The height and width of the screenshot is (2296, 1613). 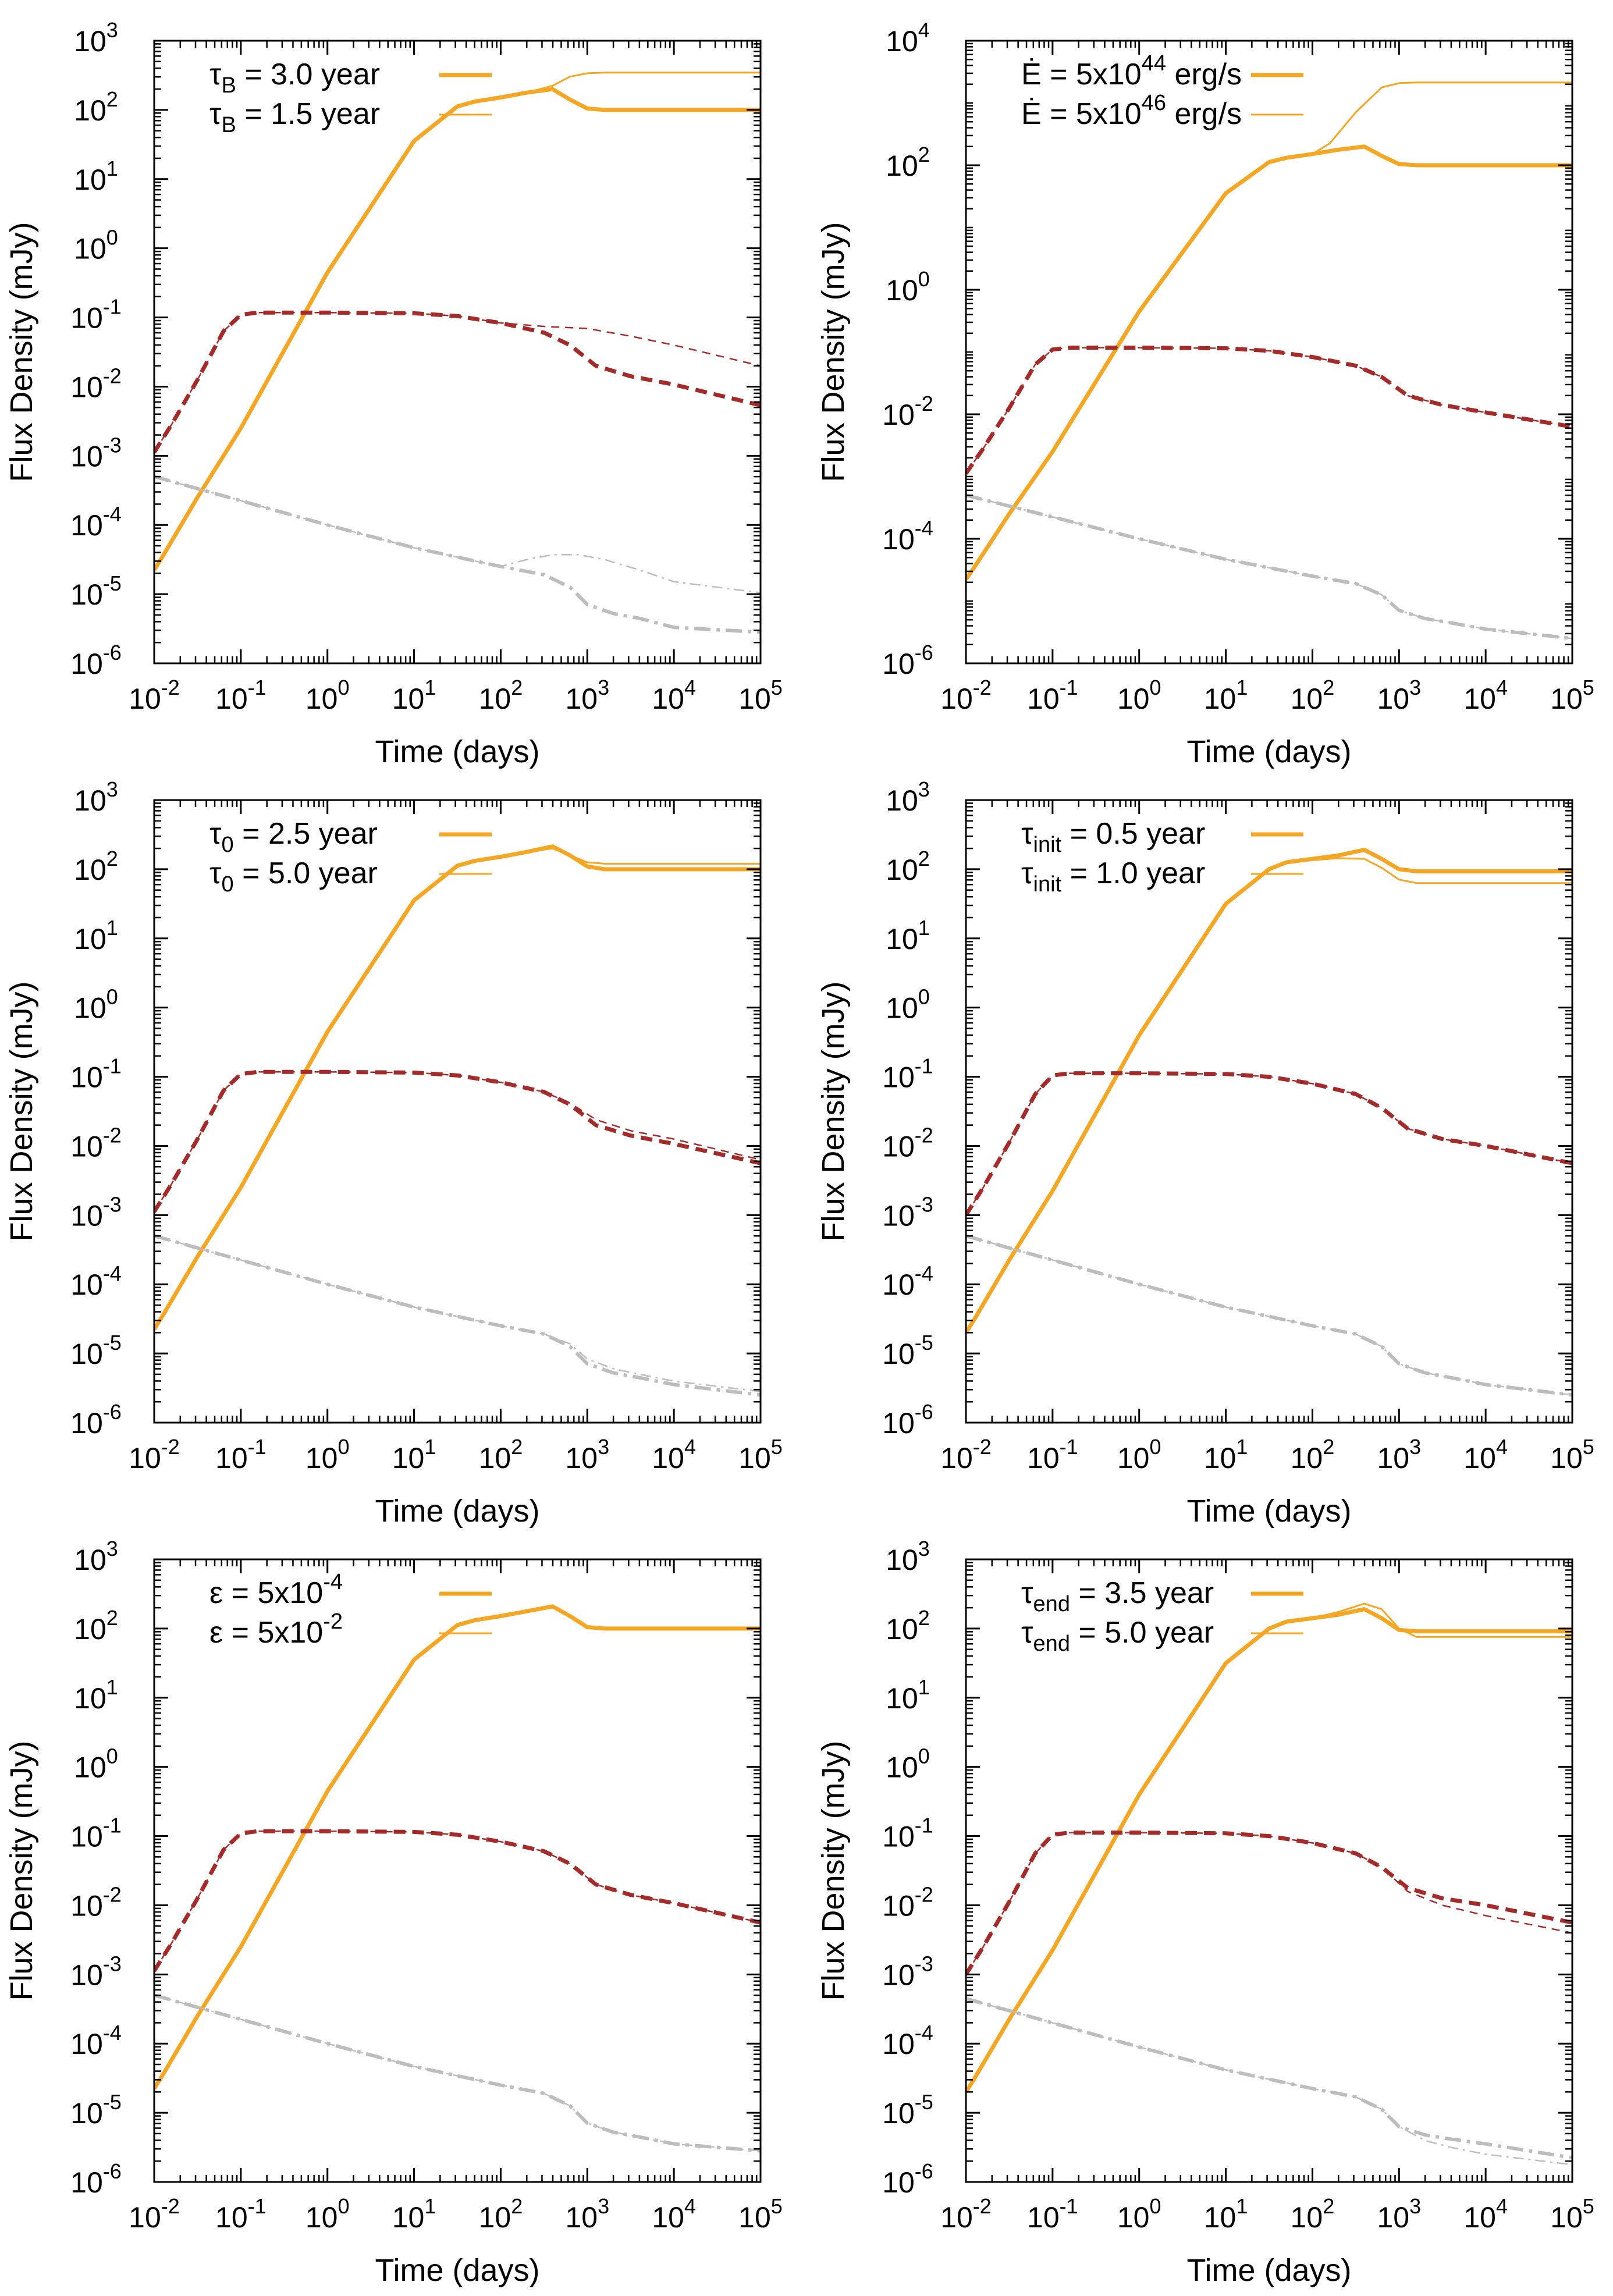 I want to click on legend-entry: Ė = 5x1044 erg/s, so click(x=1131, y=71).